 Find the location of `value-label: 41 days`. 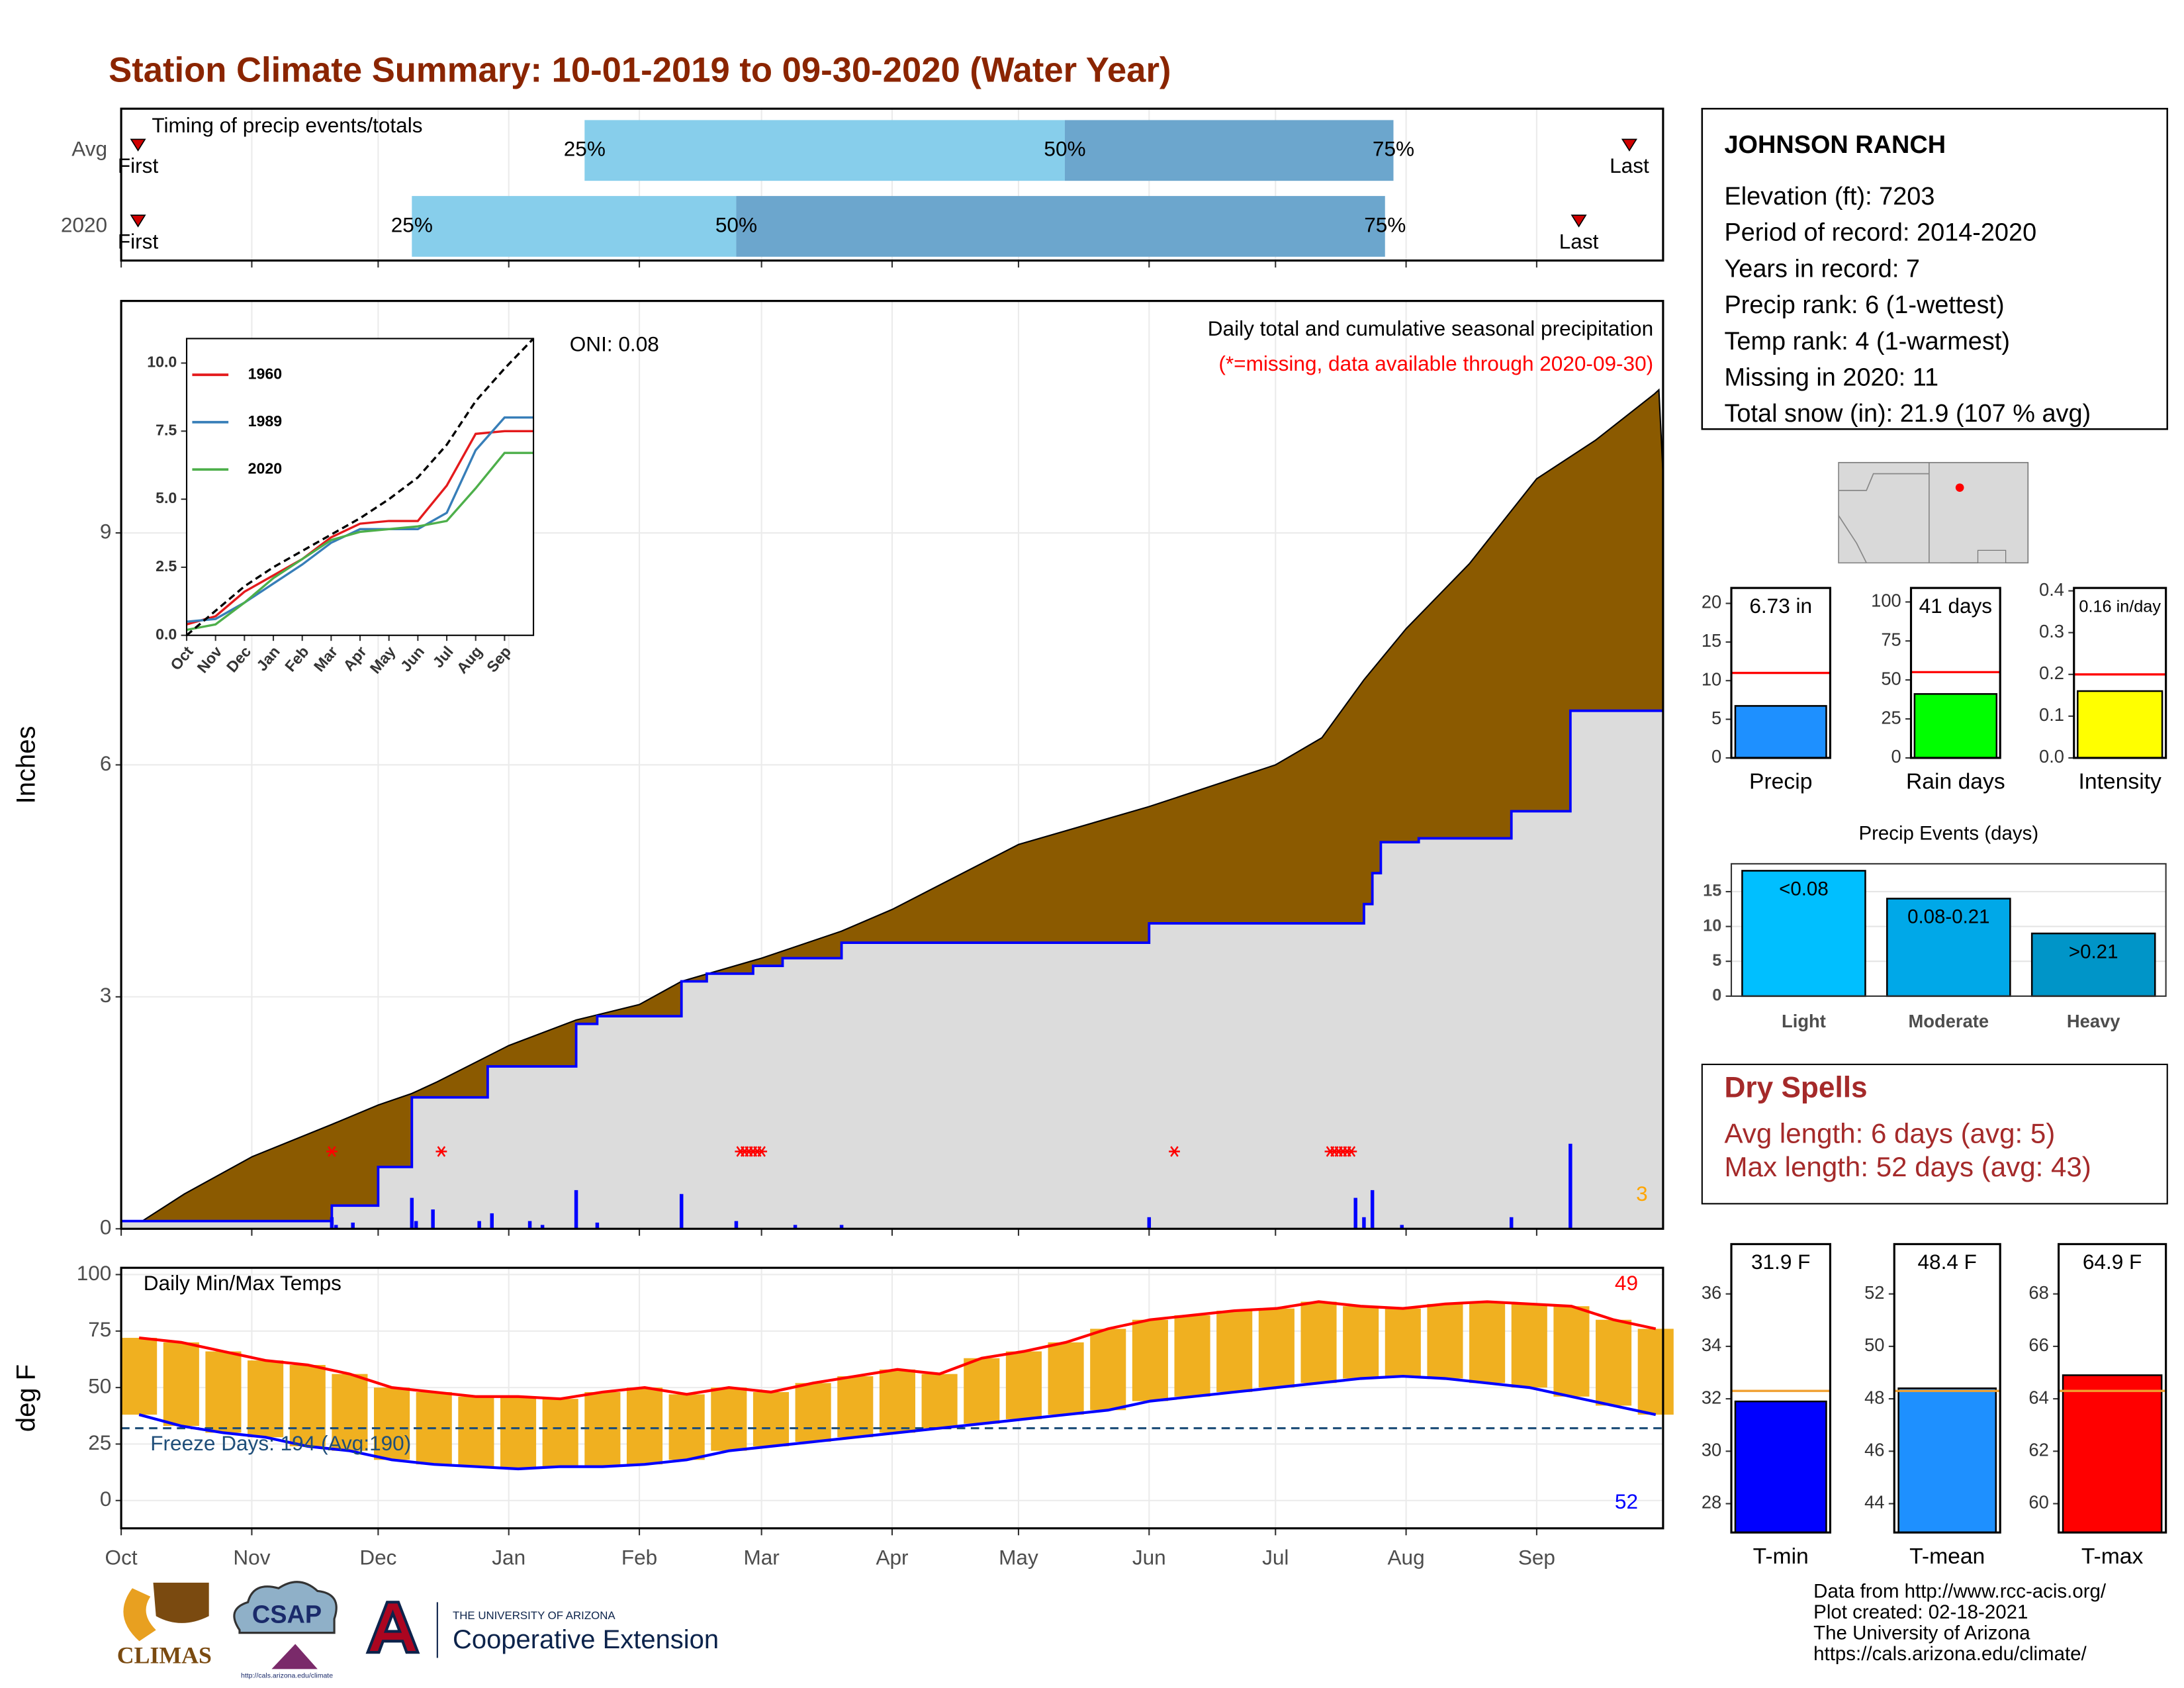

value-label: 41 days is located at coordinates (1956, 606).